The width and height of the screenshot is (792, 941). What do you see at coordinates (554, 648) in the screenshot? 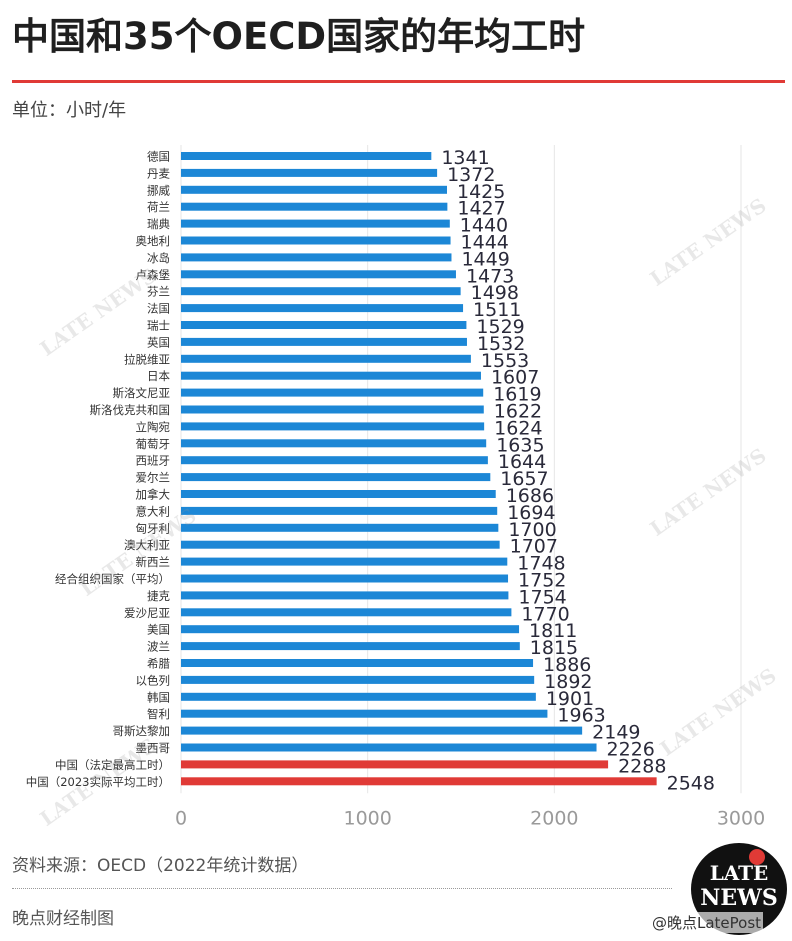
I see `value-label: 1815` at bounding box center [554, 648].